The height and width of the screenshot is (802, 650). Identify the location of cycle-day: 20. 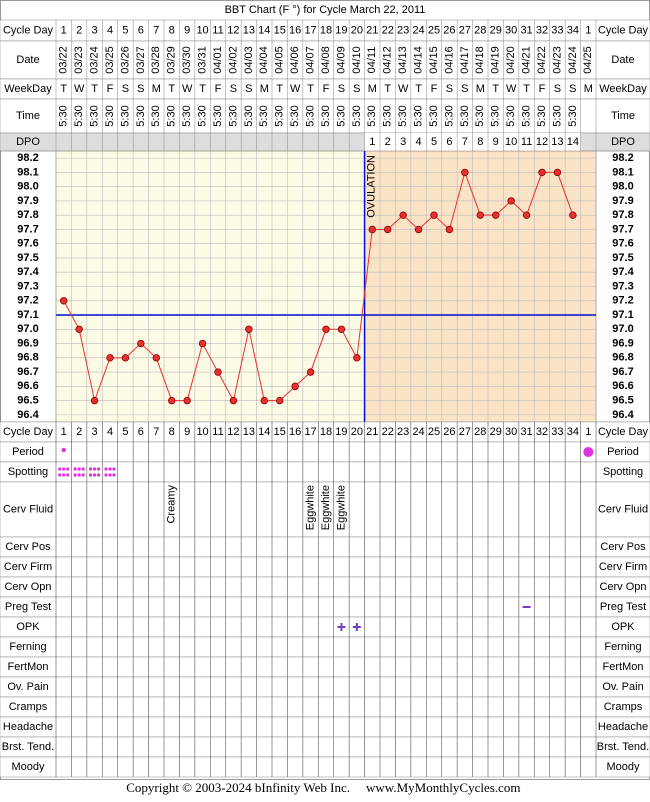
(357, 432).